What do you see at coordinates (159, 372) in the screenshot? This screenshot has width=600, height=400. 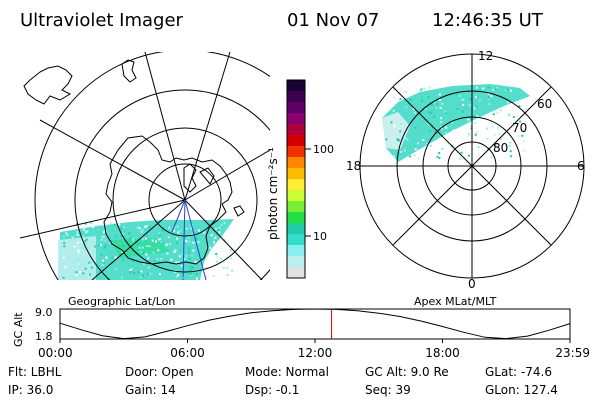 I see `status-door: Door: Open` at bounding box center [159, 372].